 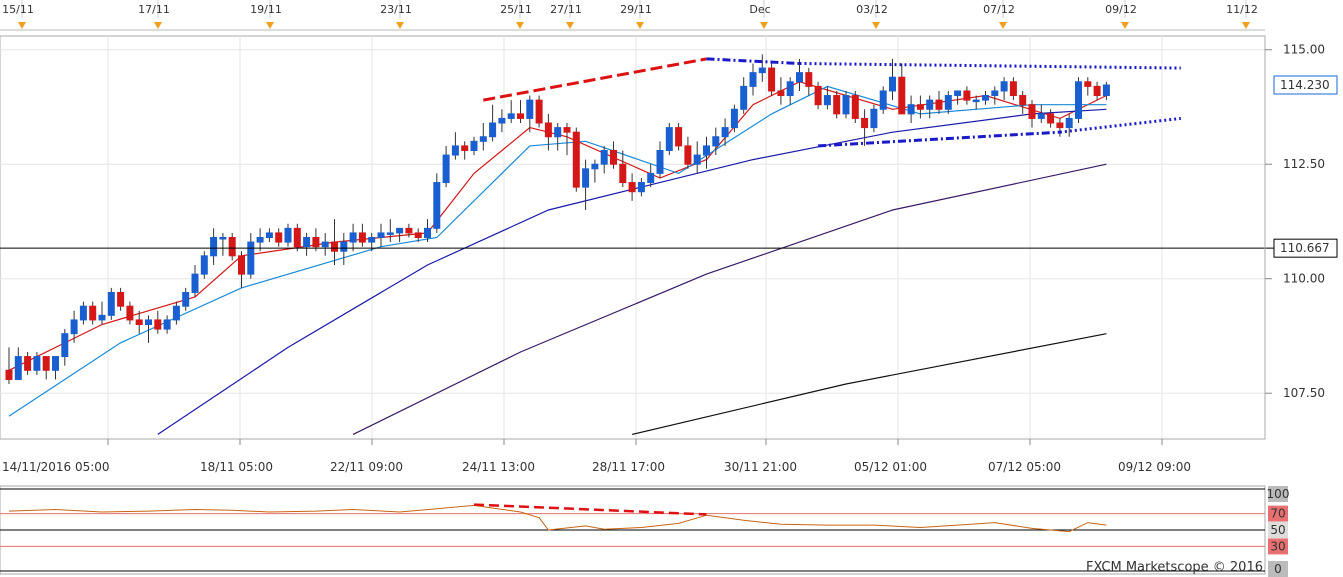 What do you see at coordinates (396, 9) in the screenshot?
I see `top-marker-label: 23/11` at bounding box center [396, 9].